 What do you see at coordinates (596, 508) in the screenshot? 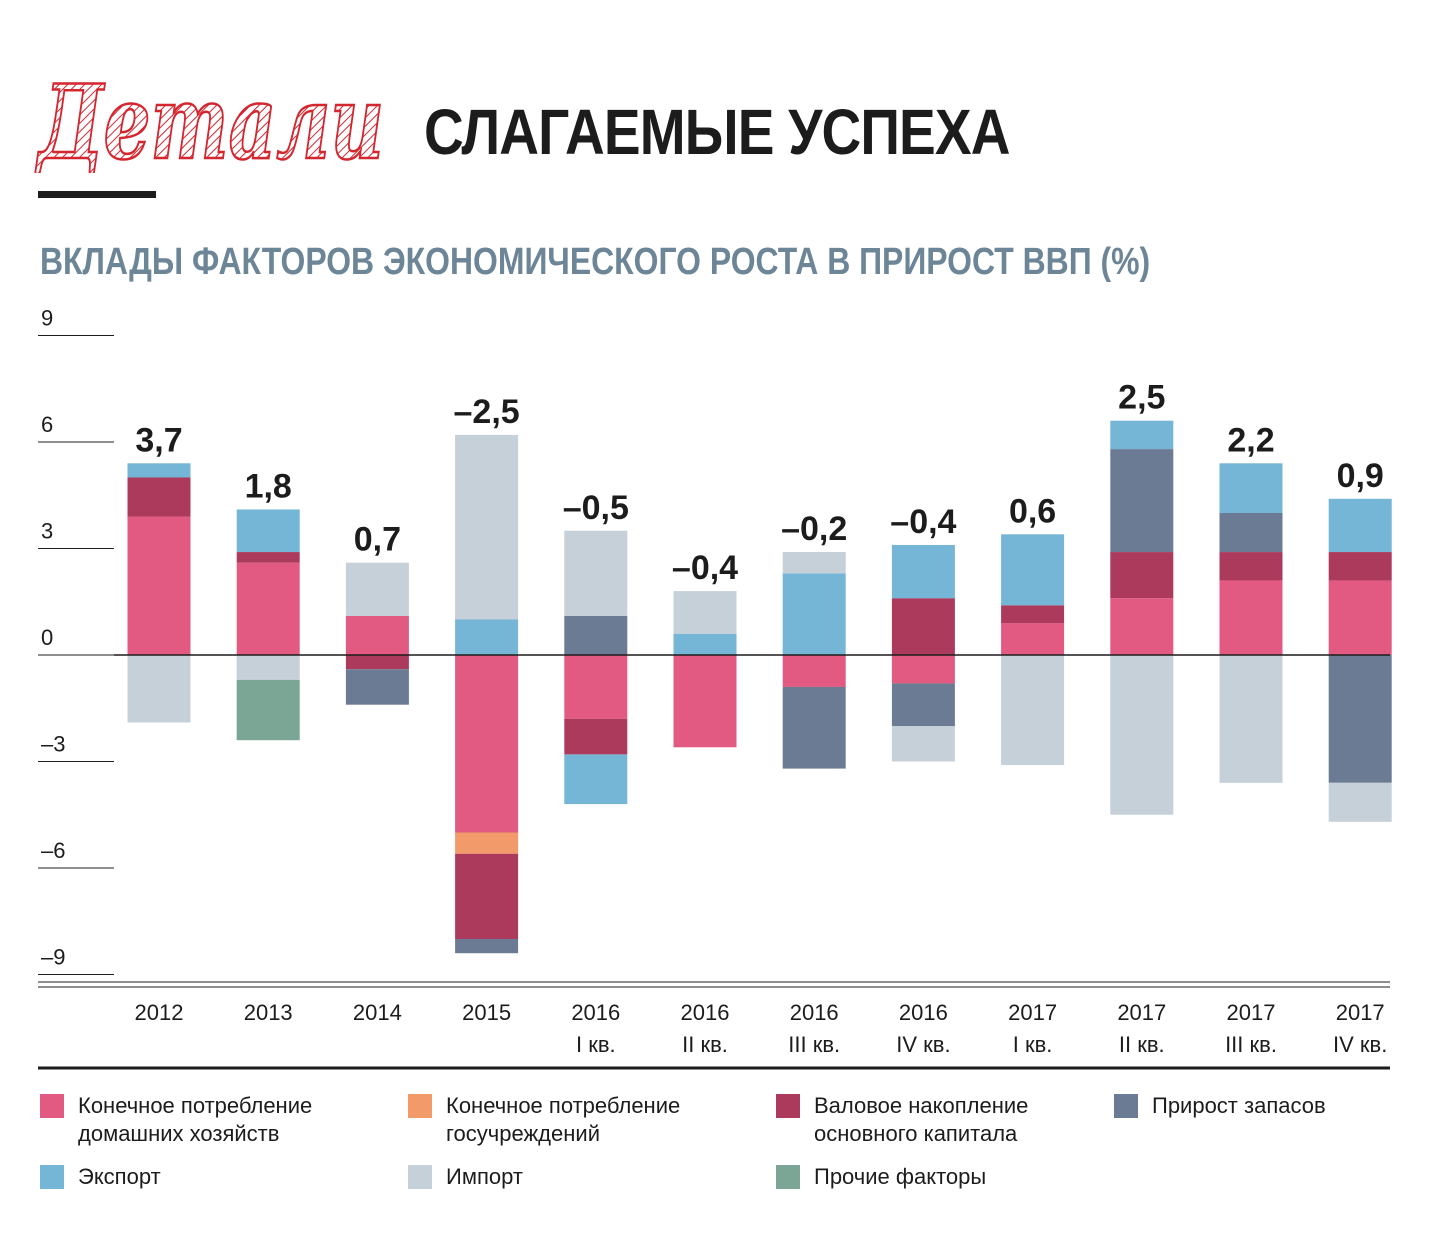
I see `bar-total-label: –0,5` at bounding box center [596, 508].